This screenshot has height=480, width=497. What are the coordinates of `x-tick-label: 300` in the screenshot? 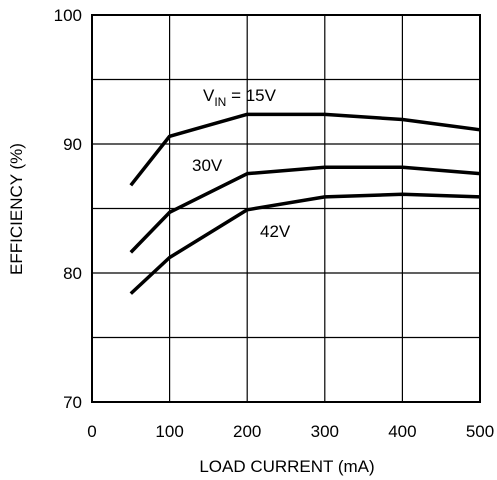 It's located at (325, 431).